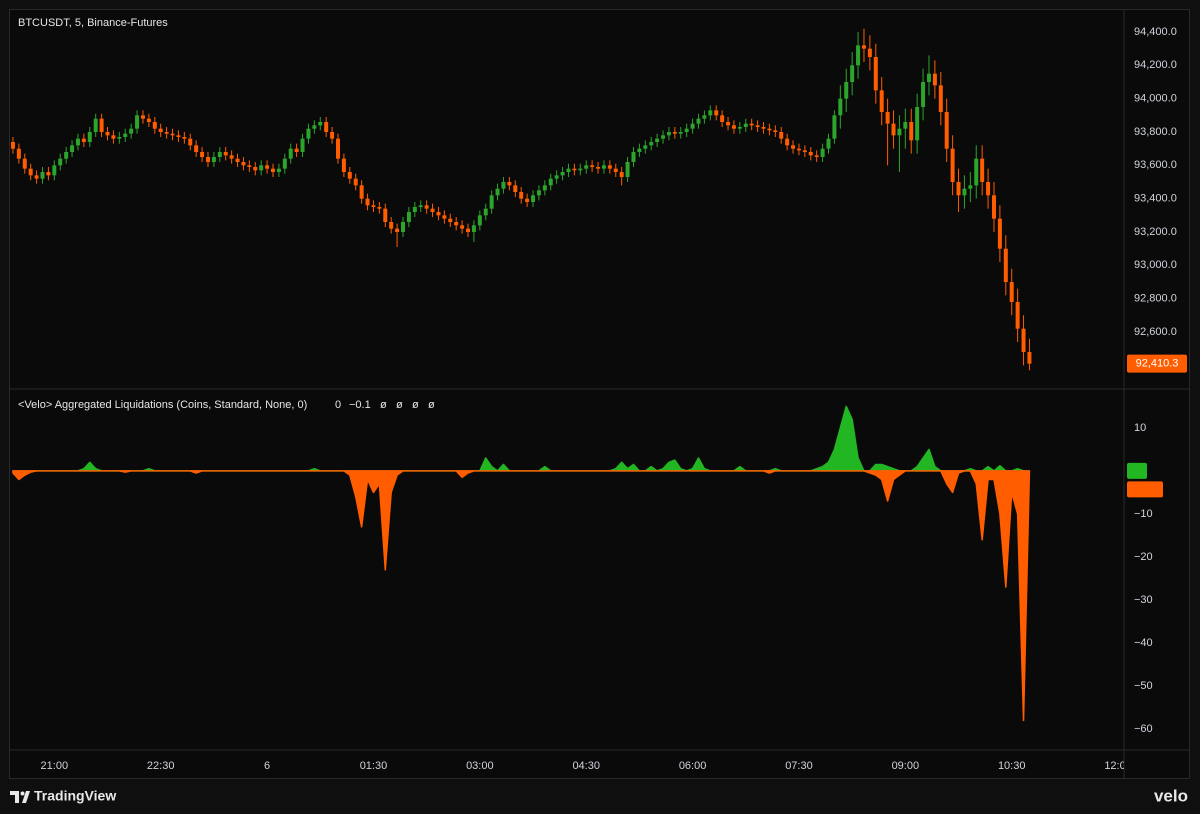  Describe the element at coordinates (383, 405) in the screenshot. I see `indicator-status: ø` at that location.